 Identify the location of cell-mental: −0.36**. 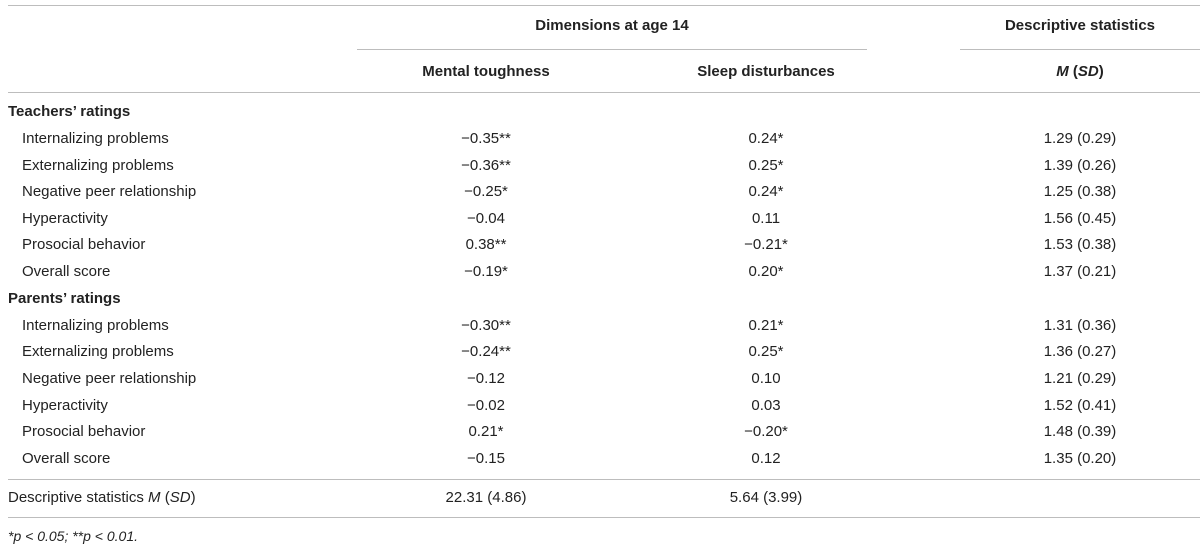
(486, 165).